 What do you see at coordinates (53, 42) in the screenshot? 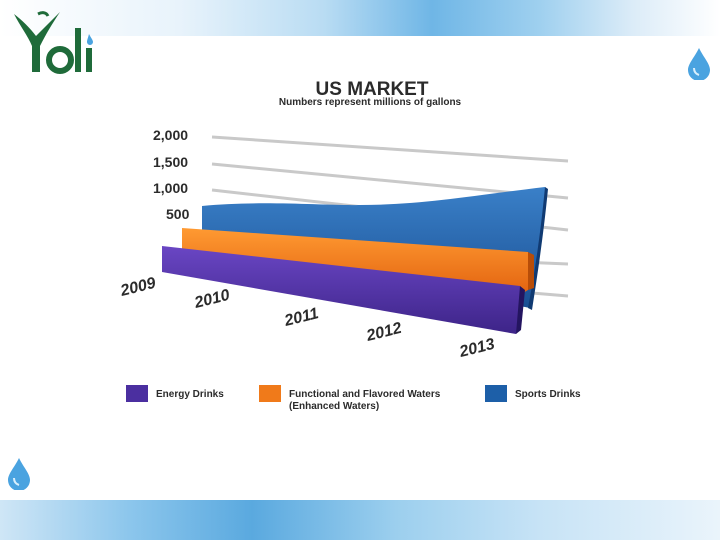
I see `yoli-logo` at bounding box center [53, 42].